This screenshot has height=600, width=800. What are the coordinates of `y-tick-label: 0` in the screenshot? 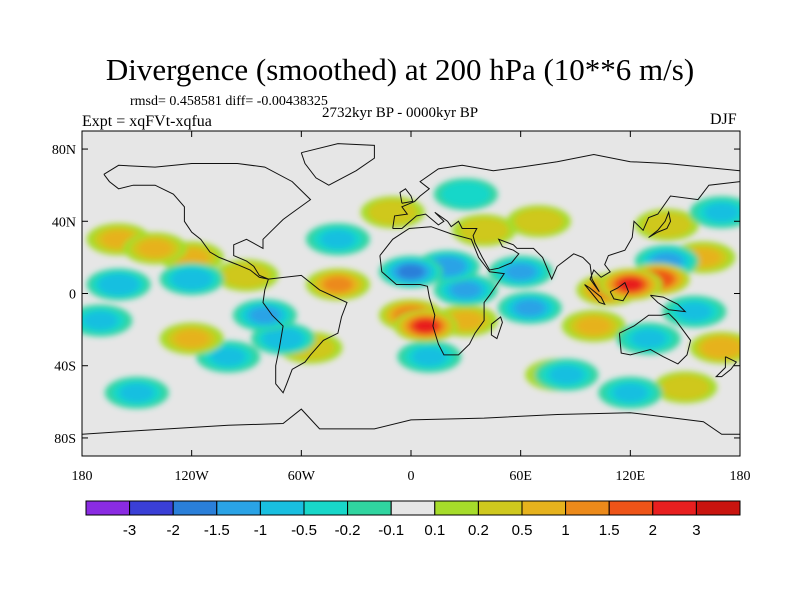 It's located at (72, 295).